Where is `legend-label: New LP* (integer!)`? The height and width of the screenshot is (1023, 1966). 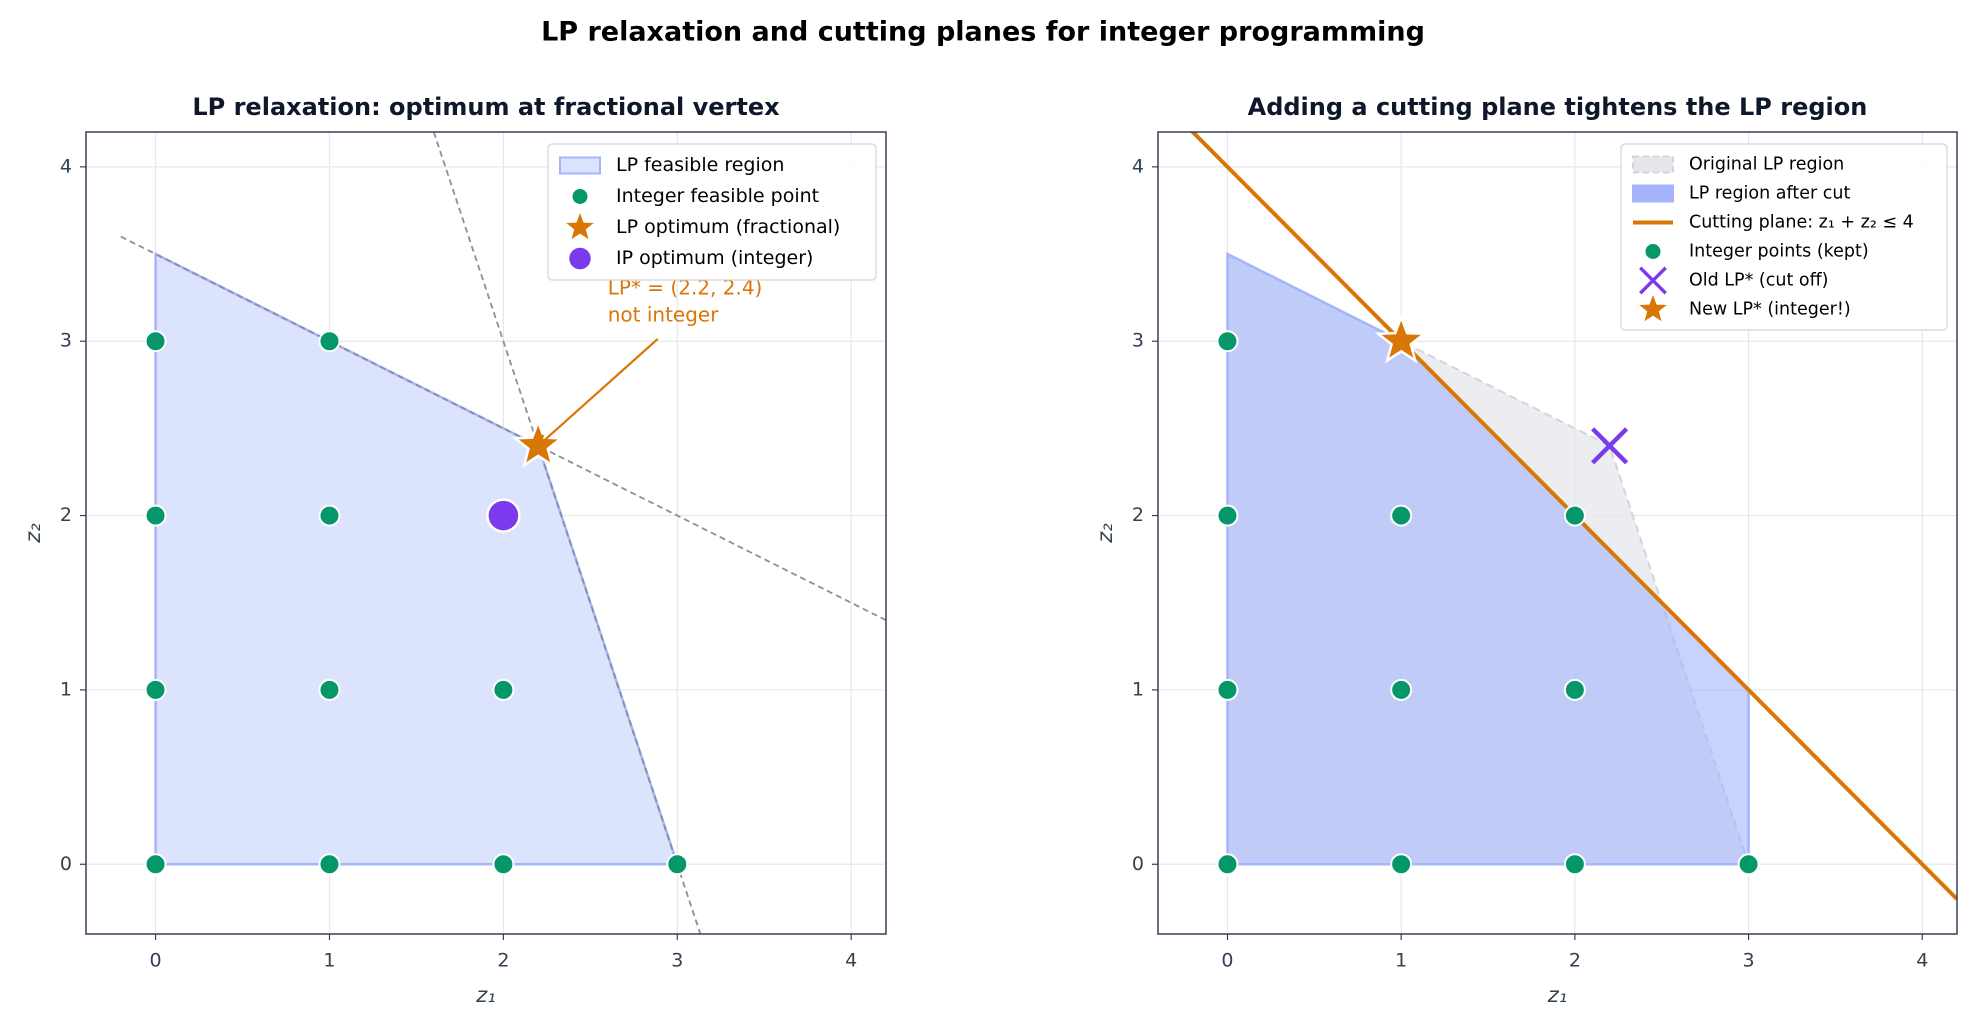 legend-label: New LP* (integer!) is located at coordinates (1770, 310).